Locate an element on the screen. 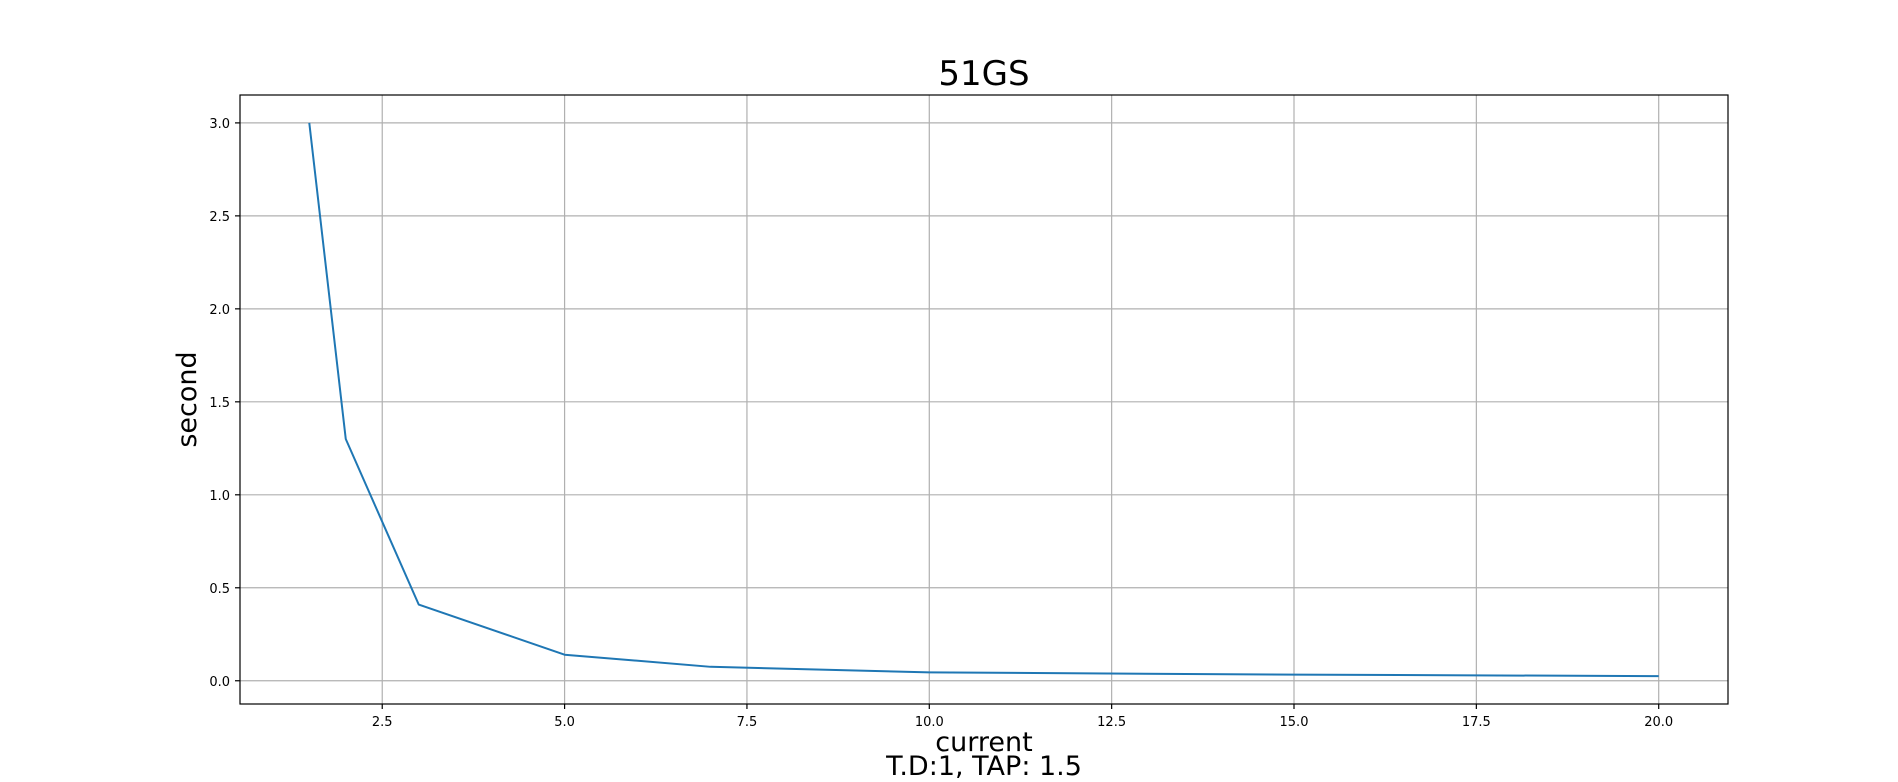  x-tick-label: 2.5 is located at coordinates (382, 722).